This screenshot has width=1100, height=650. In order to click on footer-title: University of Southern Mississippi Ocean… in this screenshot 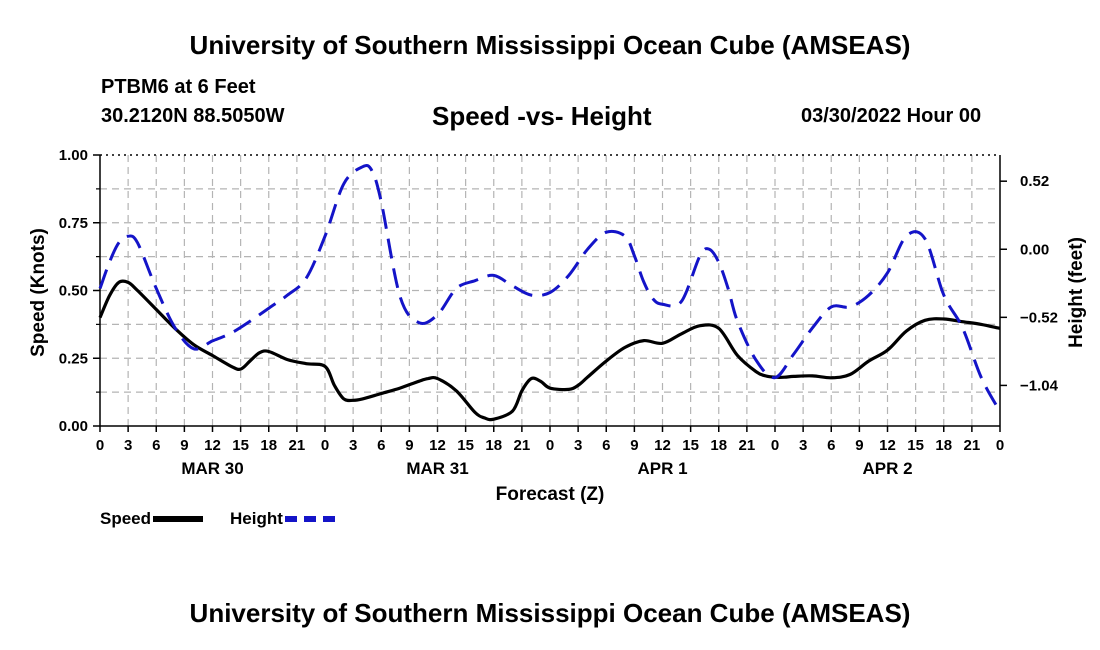, I will do `click(550, 613)`.